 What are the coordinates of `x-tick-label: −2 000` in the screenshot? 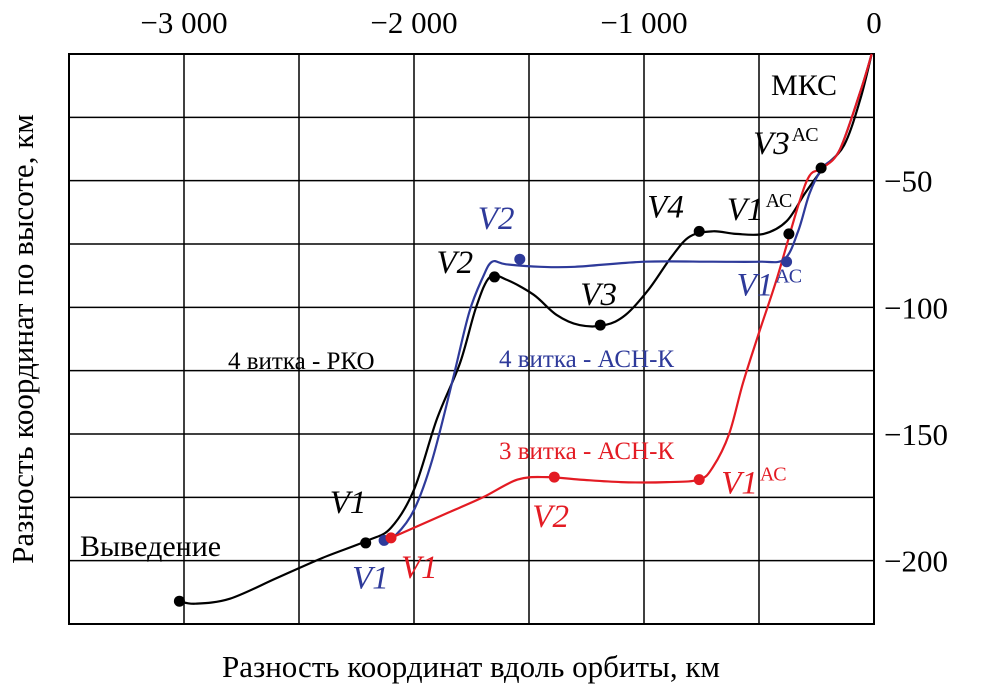 It's located at (413, 22).